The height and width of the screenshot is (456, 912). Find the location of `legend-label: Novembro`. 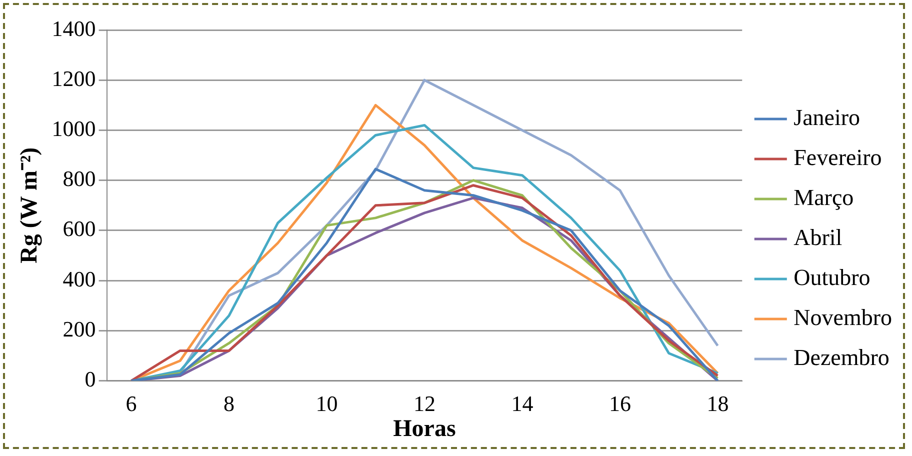

legend-label: Novembro is located at coordinates (843, 317).